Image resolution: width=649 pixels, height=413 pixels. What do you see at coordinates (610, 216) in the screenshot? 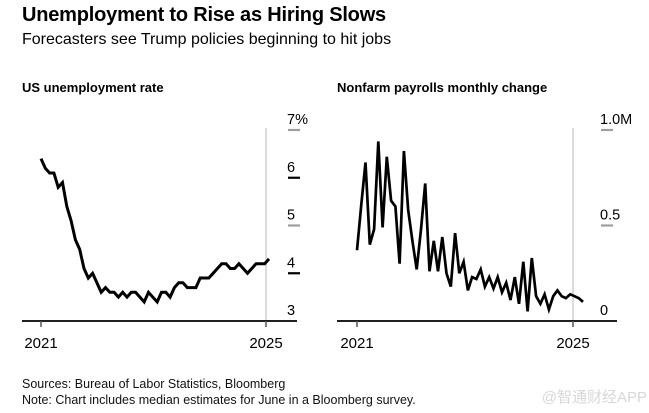
I see `y-tick-label: 0.5` at bounding box center [610, 216].